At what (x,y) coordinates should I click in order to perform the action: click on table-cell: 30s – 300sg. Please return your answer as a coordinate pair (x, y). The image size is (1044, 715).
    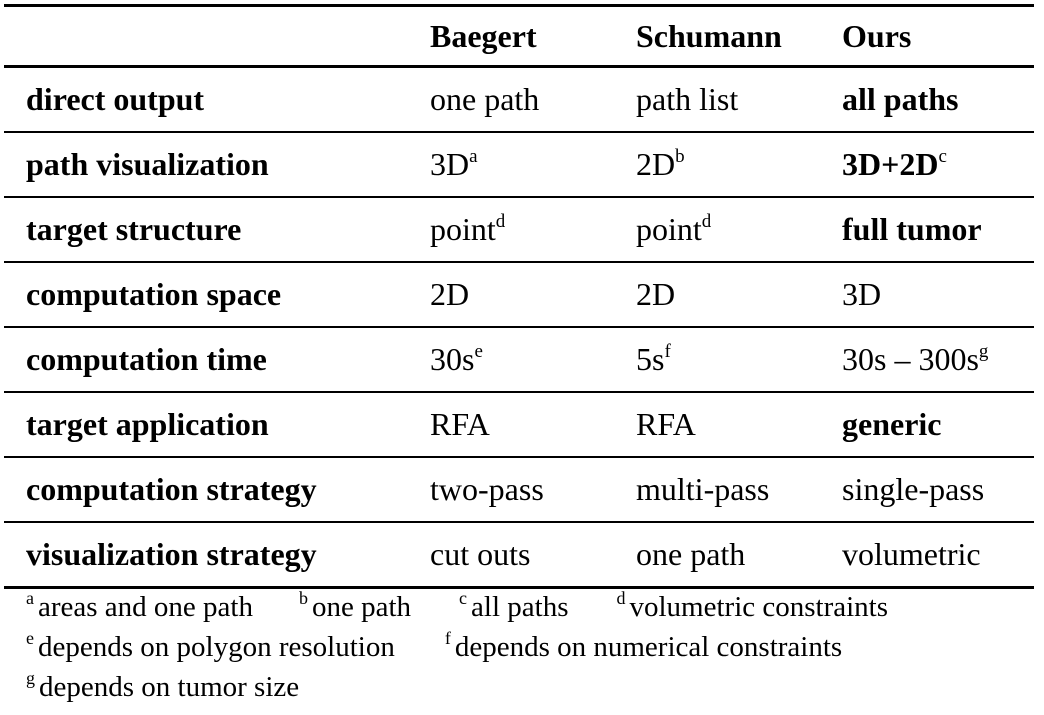
    Looking at the image, I should click on (927, 360).